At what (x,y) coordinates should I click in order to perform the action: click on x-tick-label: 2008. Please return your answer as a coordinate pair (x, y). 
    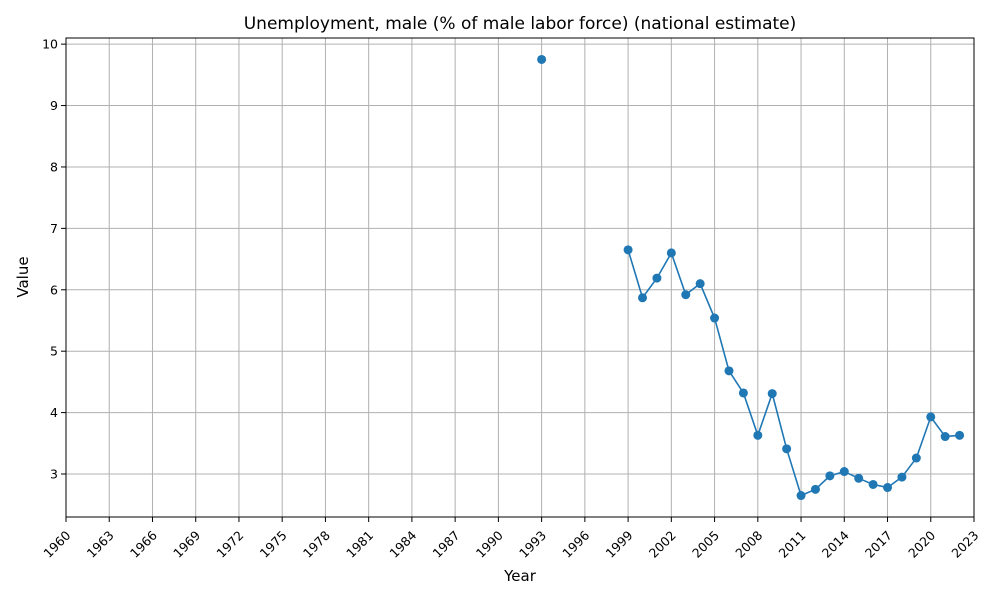
    Looking at the image, I should click on (748, 544).